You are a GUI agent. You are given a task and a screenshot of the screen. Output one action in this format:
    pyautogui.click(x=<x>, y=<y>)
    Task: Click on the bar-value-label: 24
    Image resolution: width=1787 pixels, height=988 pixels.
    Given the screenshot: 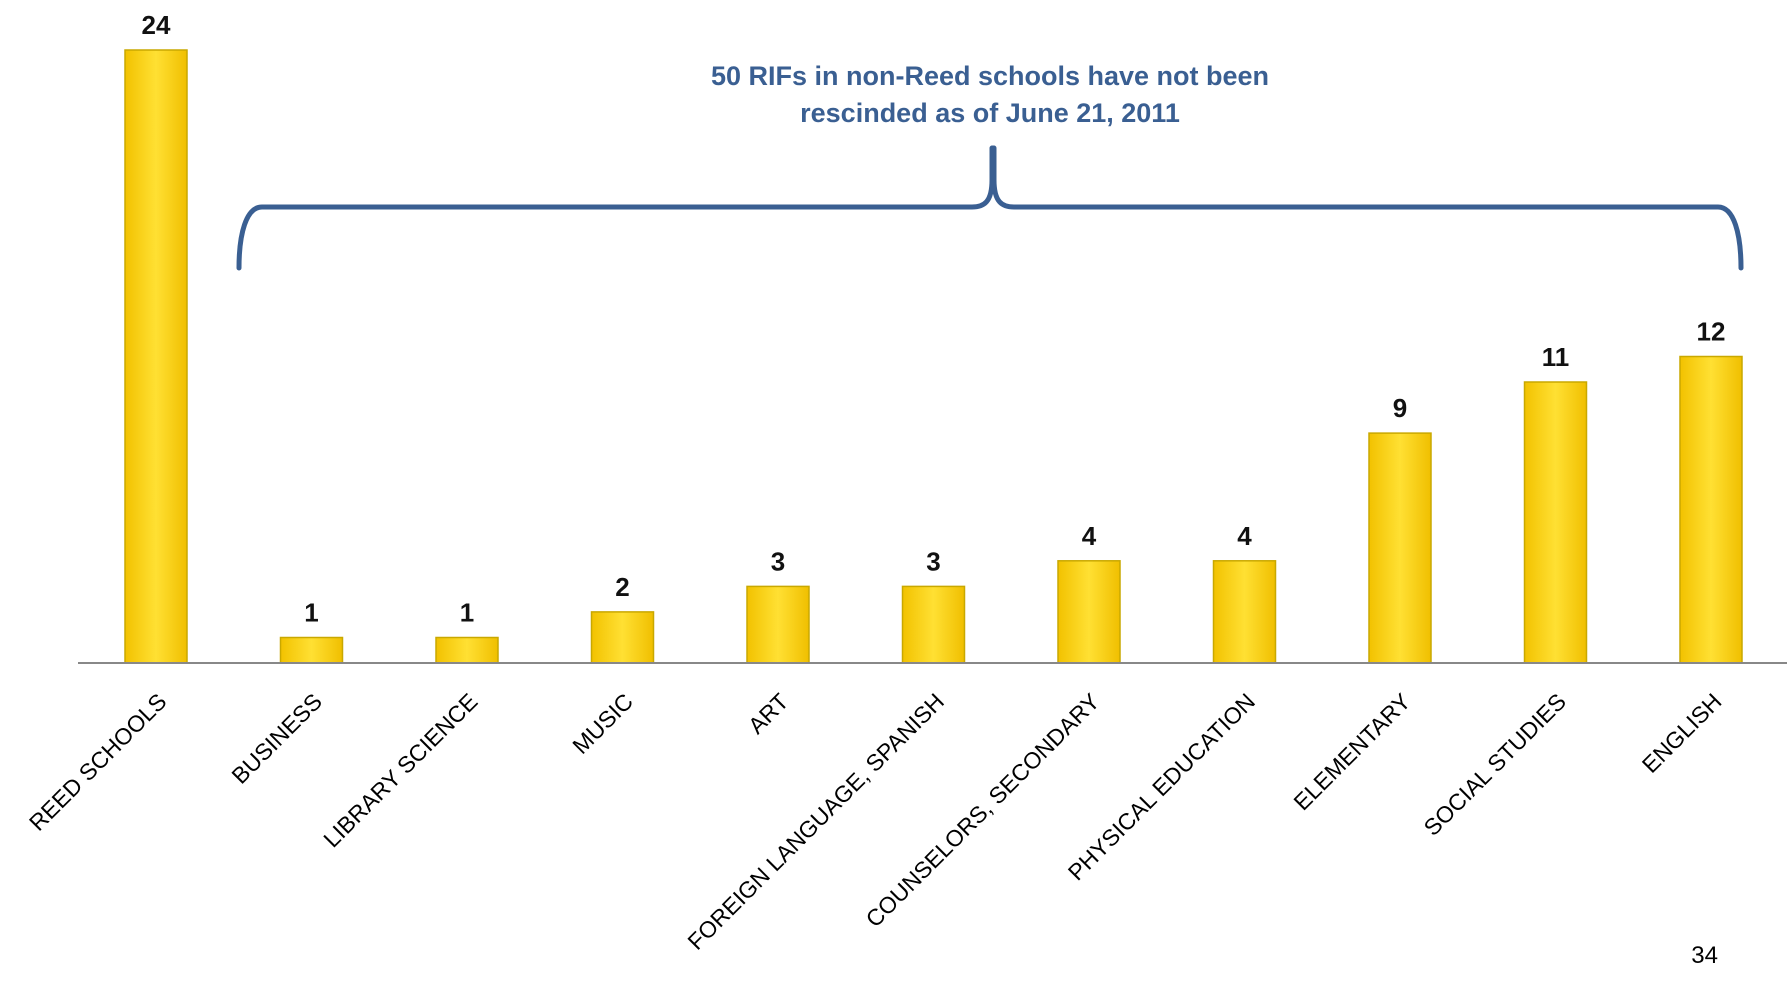 What is the action you would take?
    pyautogui.click(x=156, y=25)
    